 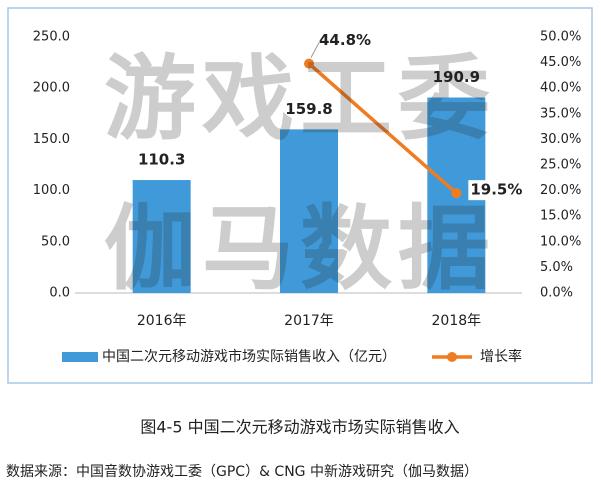 What do you see at coordinates (560, 37) in the screenshot?
I see `y2-tick-label: 50.0%` at bounding box center [560, 37].